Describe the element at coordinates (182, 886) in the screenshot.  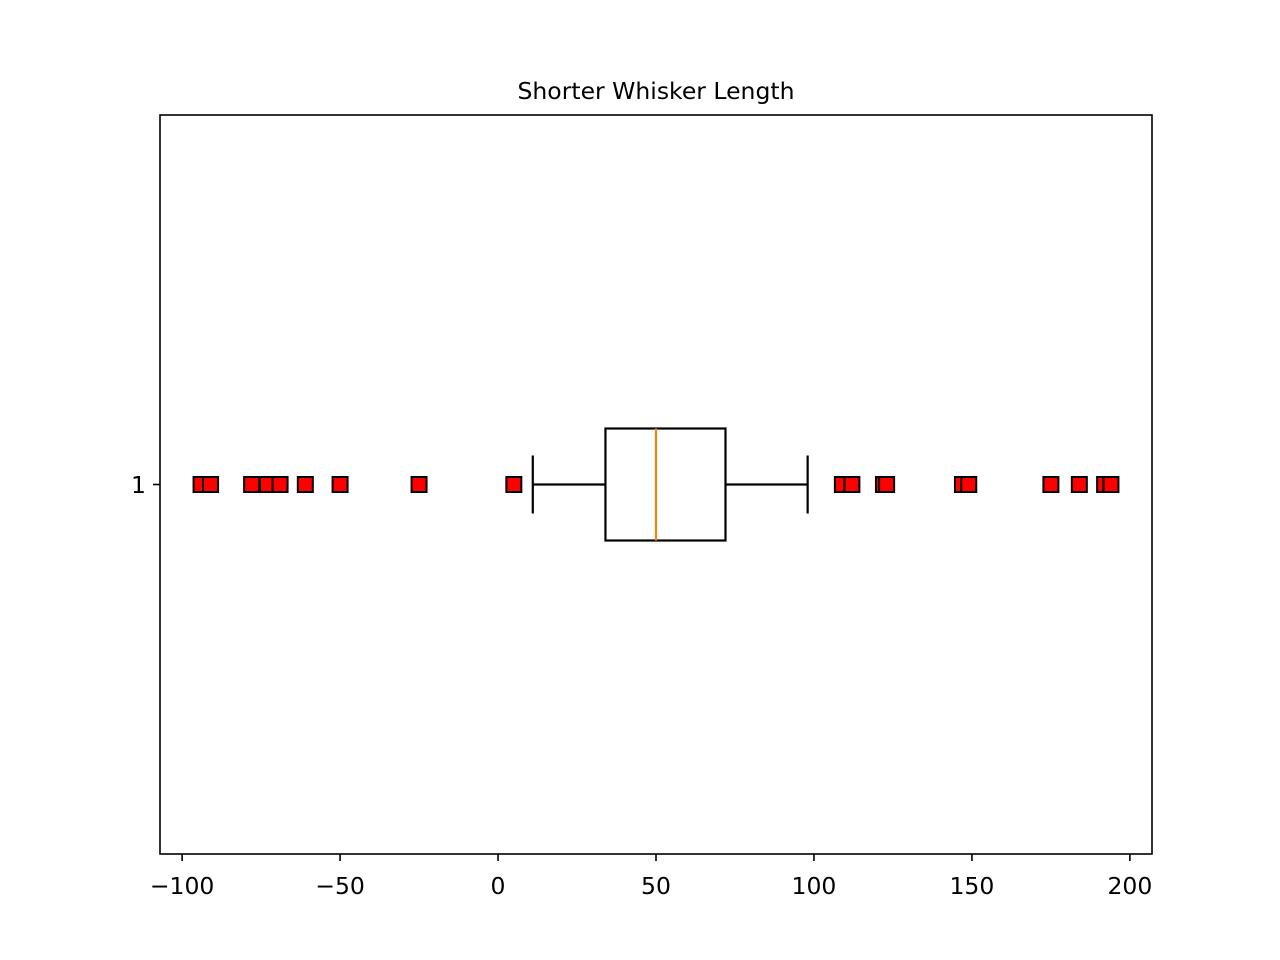
I see `x-tick-label: −100` at that location.